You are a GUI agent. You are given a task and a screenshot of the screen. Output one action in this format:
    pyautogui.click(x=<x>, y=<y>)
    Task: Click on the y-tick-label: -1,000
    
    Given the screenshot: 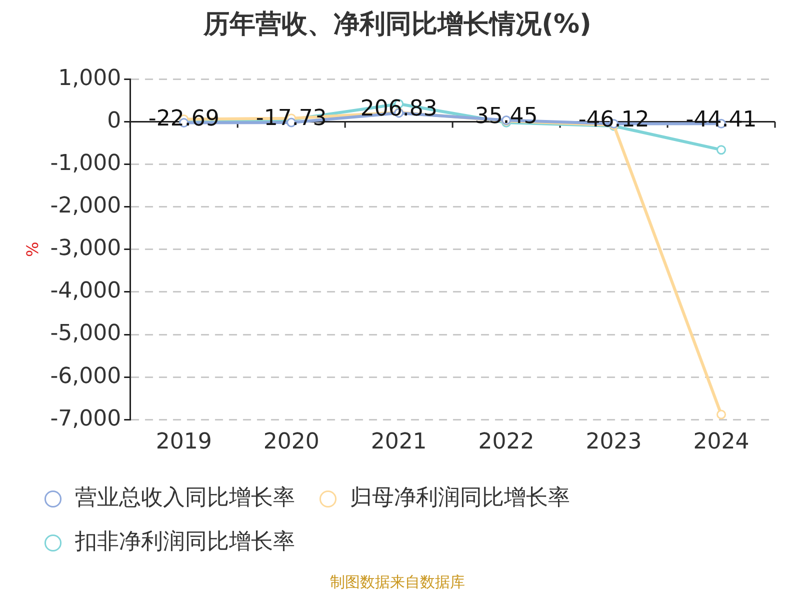 What is the action you would take?
    pyautogui.click(x=86, y=163)
    